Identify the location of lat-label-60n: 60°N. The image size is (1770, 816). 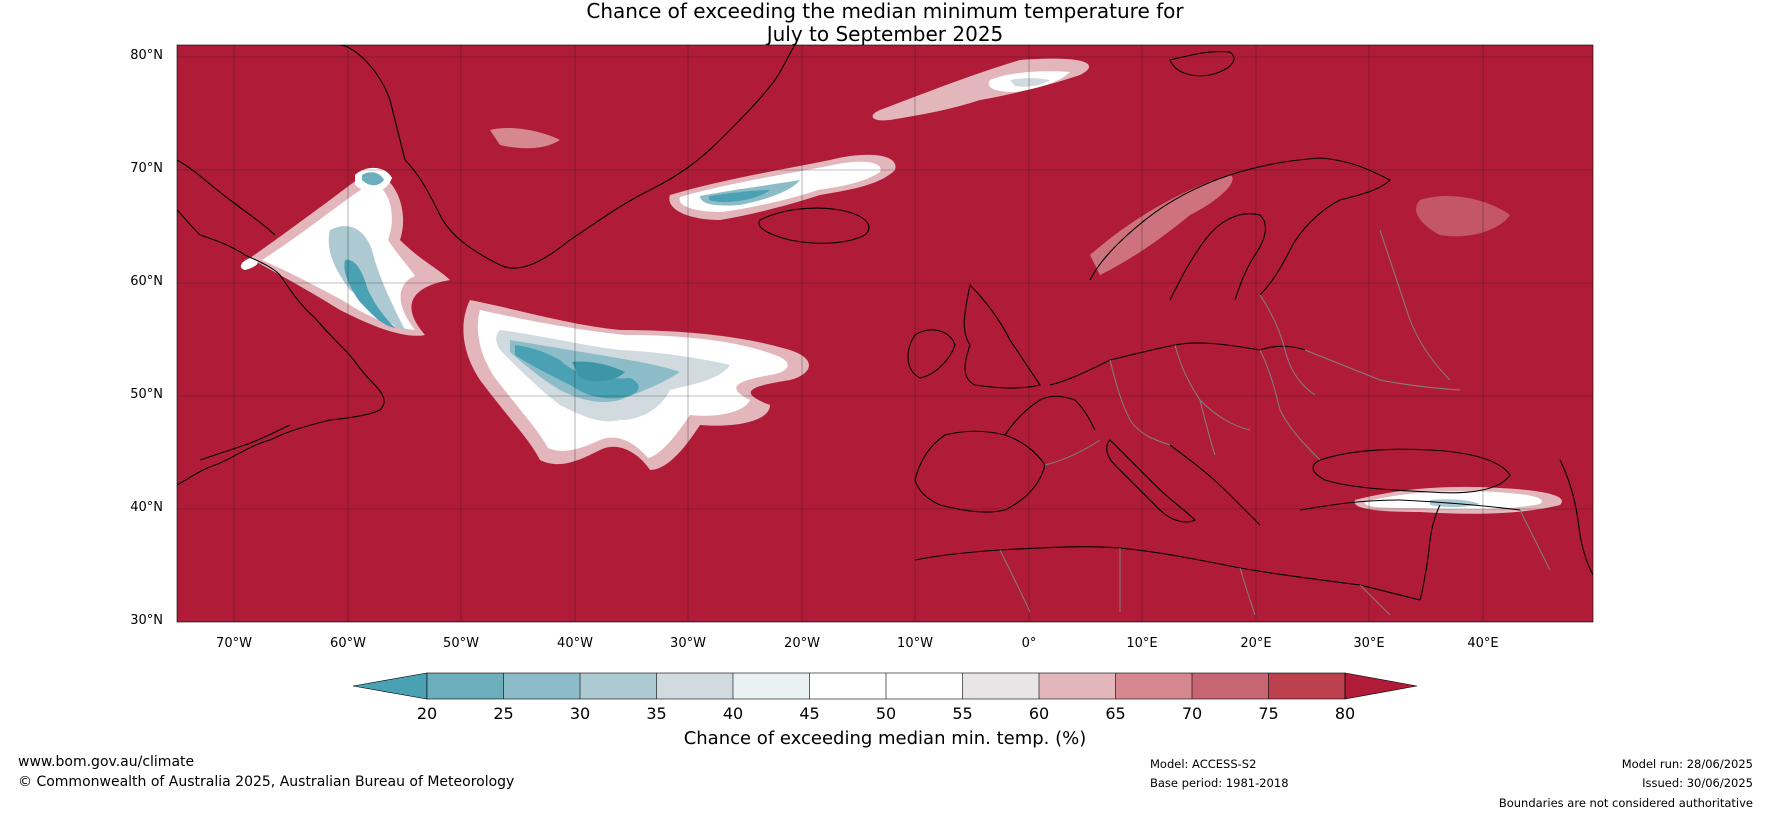
(146, 281).